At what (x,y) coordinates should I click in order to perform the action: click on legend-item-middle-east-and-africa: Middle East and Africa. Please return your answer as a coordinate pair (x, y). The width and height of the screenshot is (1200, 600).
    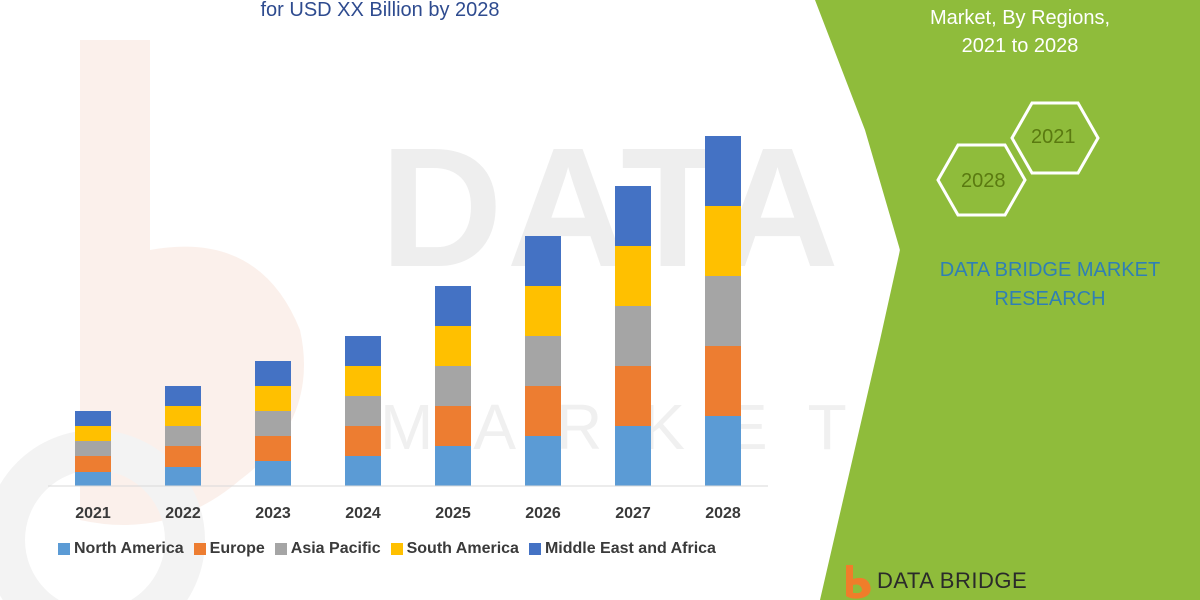
    Looking at the image, I should click on (622, 549).